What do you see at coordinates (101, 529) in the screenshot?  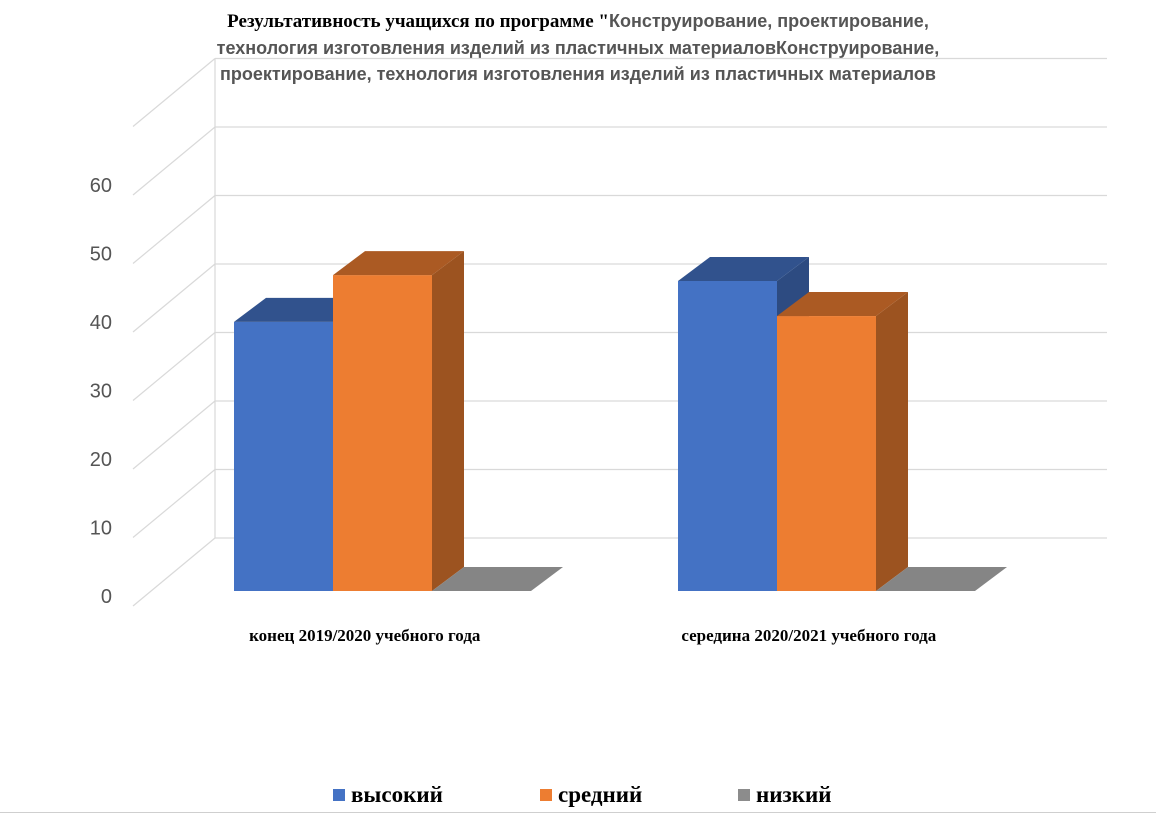 I see `y-tick-label: 10` at bounding box center [101, 529].